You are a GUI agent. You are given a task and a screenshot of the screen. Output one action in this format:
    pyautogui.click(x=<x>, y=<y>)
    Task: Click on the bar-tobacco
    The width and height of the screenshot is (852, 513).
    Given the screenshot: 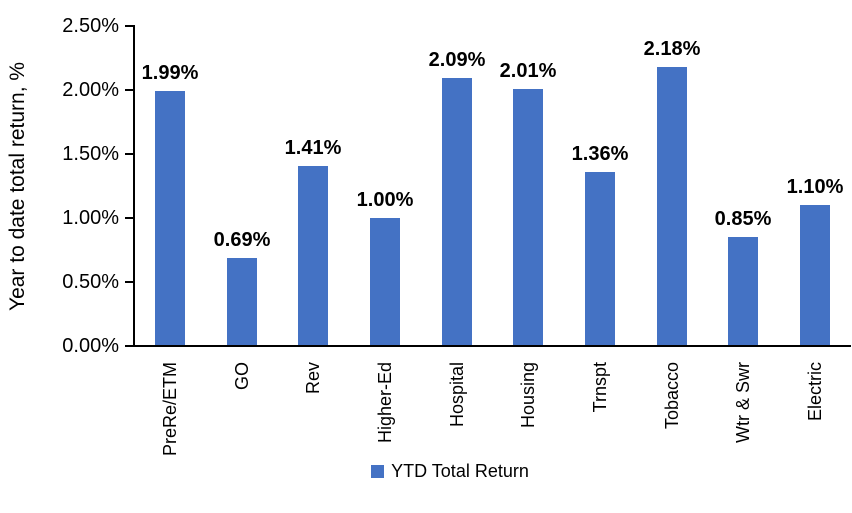 What is the action you would take?
    pyautogui.click(x=672, y=206)
    